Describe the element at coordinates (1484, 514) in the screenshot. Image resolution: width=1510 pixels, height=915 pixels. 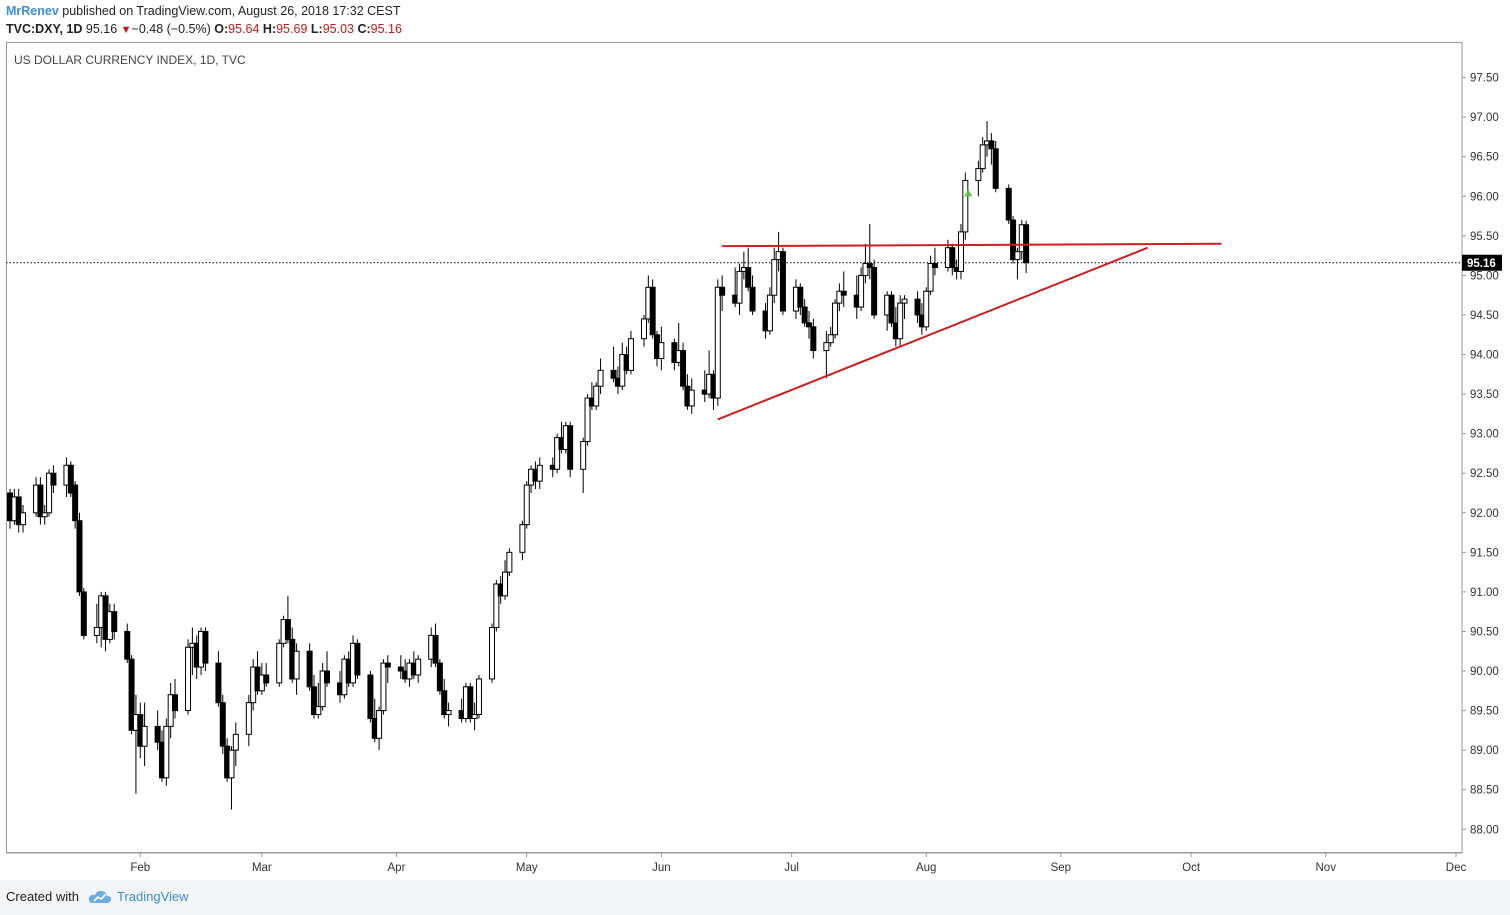
I see `price-tick-label: 92.00` at that location.